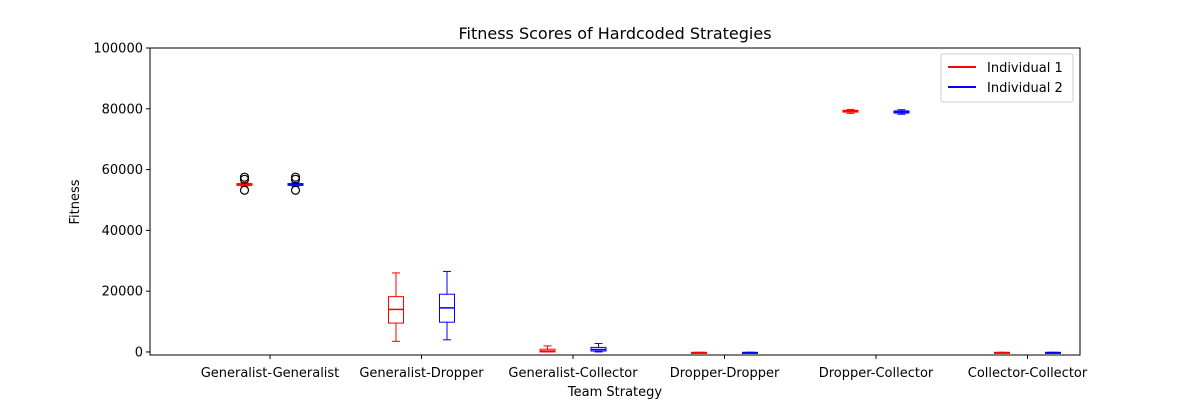  I want to click on y-tick-label: 20000, so click(122, 292).